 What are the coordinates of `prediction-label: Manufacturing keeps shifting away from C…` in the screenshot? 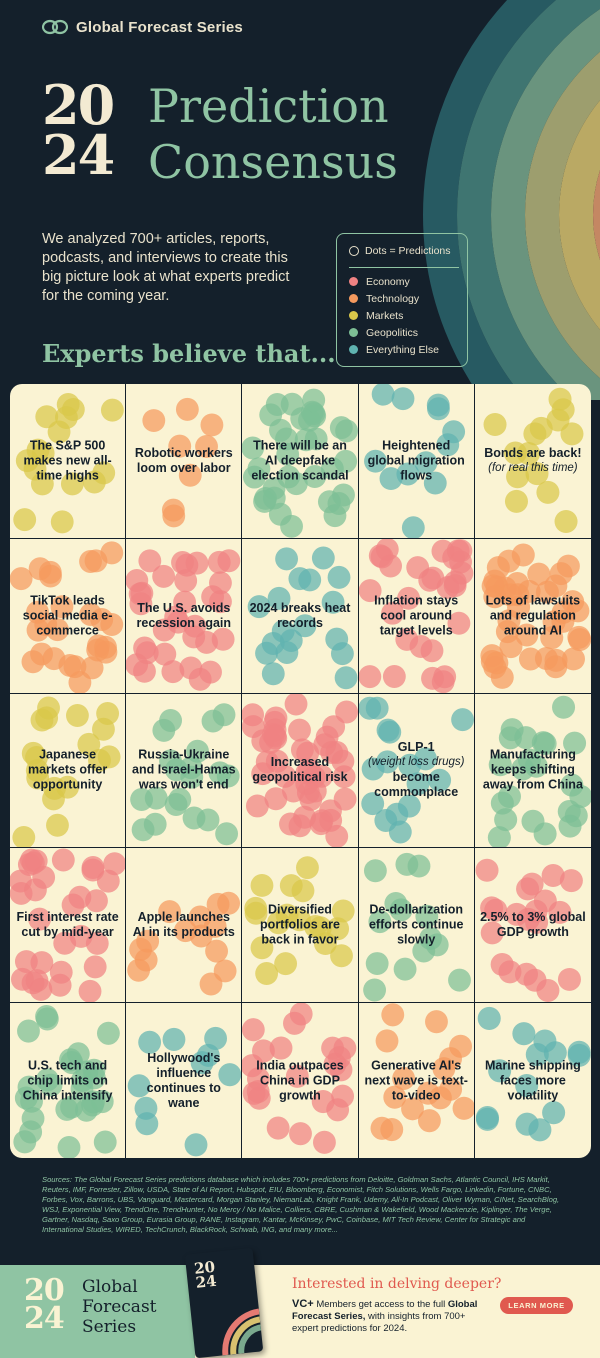 It's located at (532, 769).